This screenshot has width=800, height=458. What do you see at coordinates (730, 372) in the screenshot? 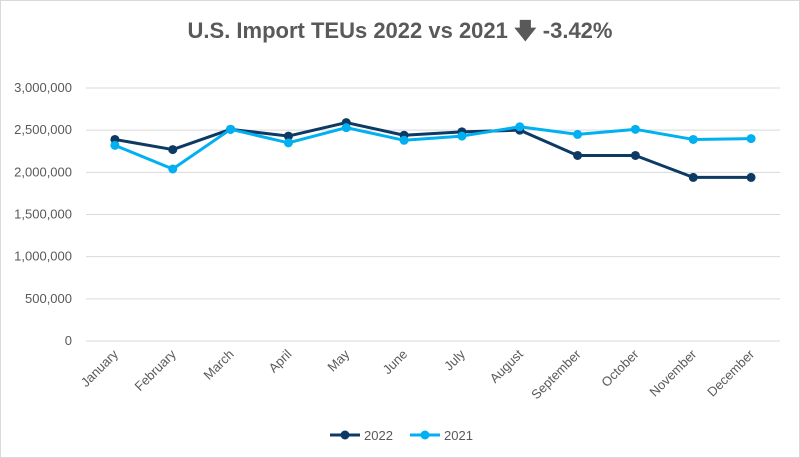
I see `x-tick-label: December` at bounding box center [730, 372].